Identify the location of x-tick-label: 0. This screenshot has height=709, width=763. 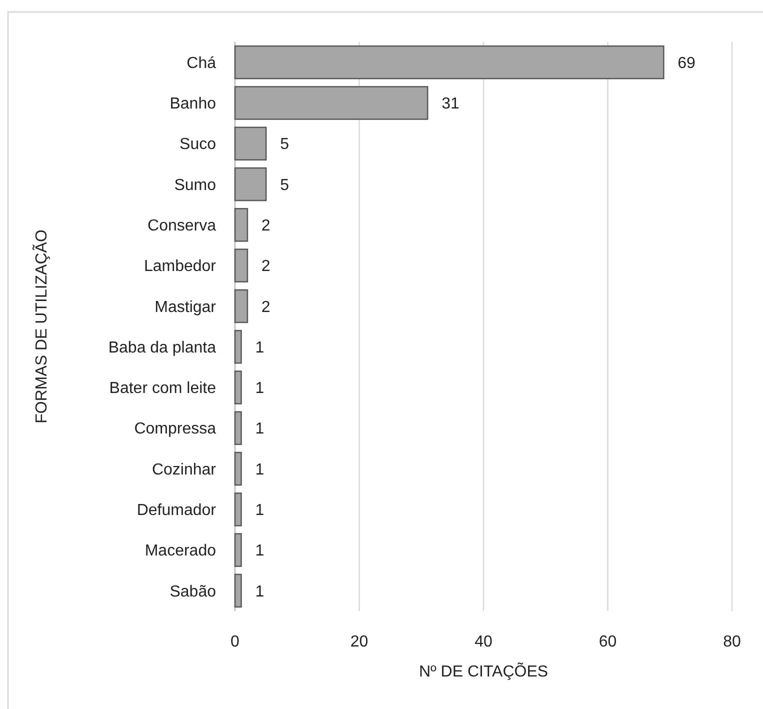
(235, 642).